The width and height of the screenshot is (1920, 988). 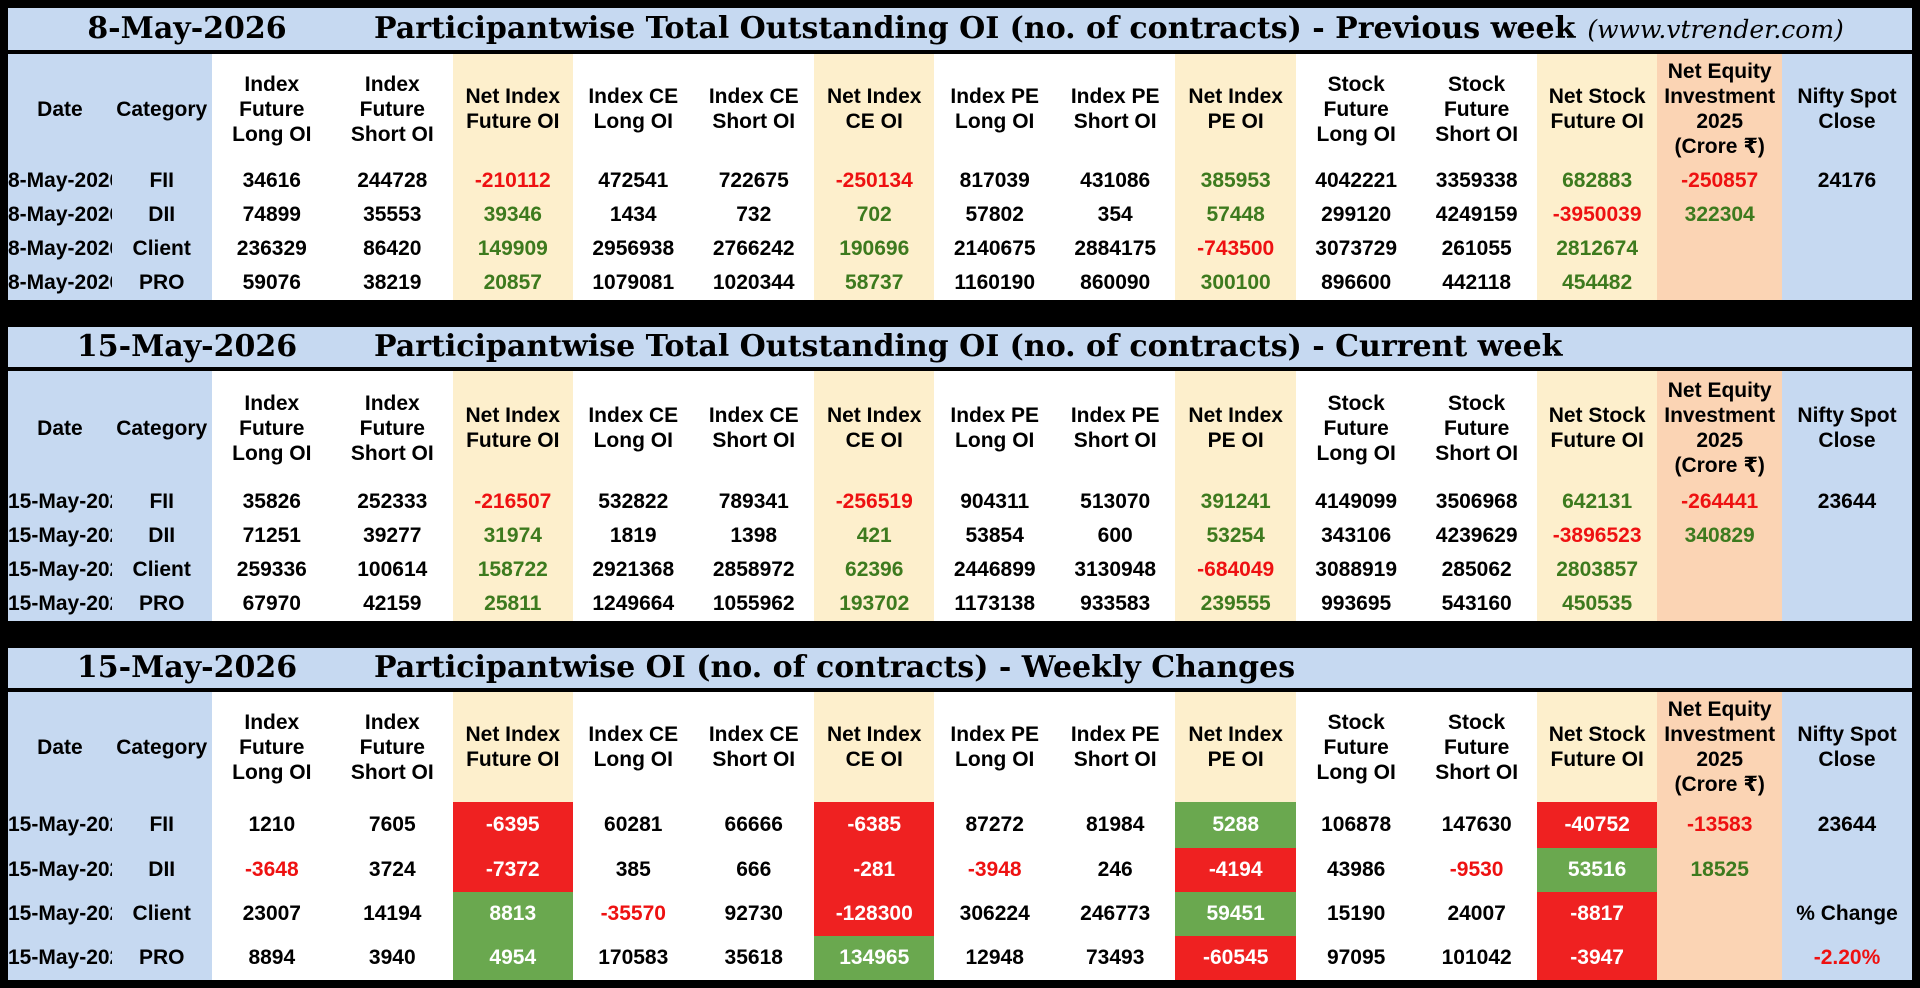 What do you see at coordinates (272, 283) in the screenshot?
I see `cell-index-future-long-oi: 59076` at bounding box center [272, 283].